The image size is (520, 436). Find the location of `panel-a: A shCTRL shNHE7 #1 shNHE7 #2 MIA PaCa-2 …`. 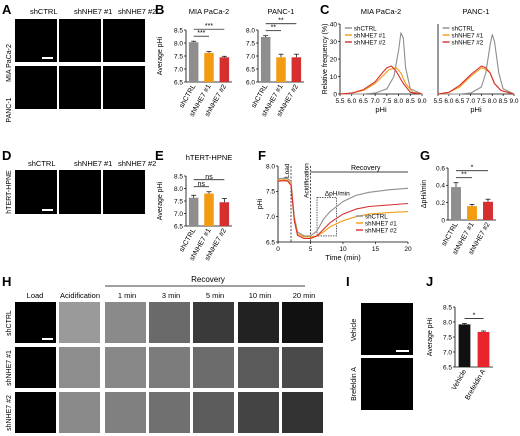

panel-a: A shCTRL shNHE7 #1 shNHE7 #2 MIA PaCa-2 … is located at coordinates (79, 62).